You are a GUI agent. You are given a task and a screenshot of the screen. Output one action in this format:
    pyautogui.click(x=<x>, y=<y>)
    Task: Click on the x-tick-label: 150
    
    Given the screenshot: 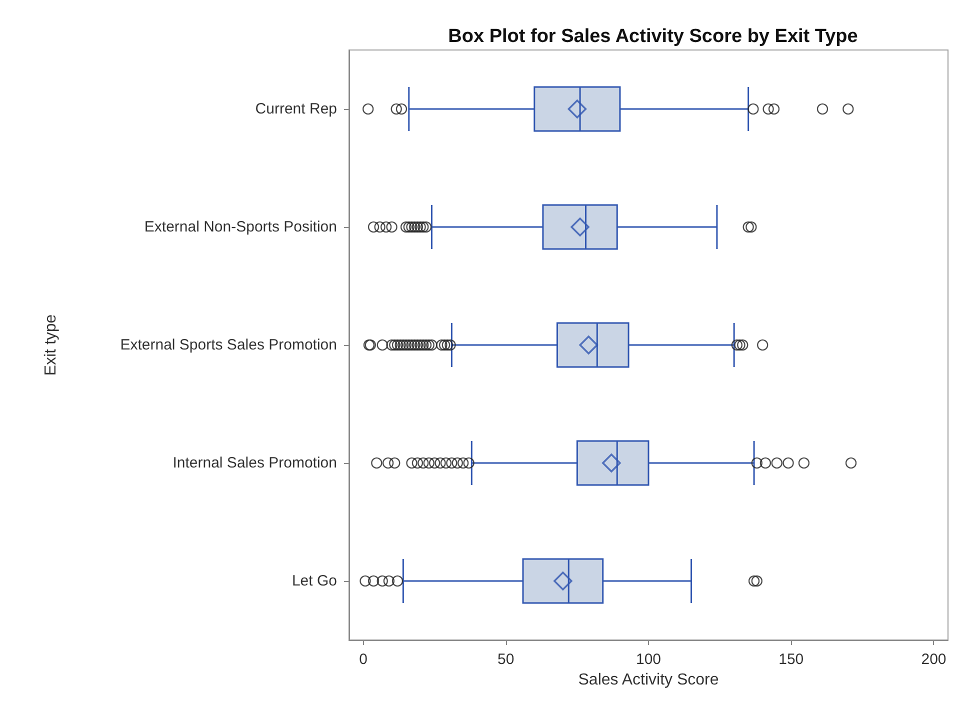 What is the action you would take?
    pyautogui.click(x=791, y=659)
    